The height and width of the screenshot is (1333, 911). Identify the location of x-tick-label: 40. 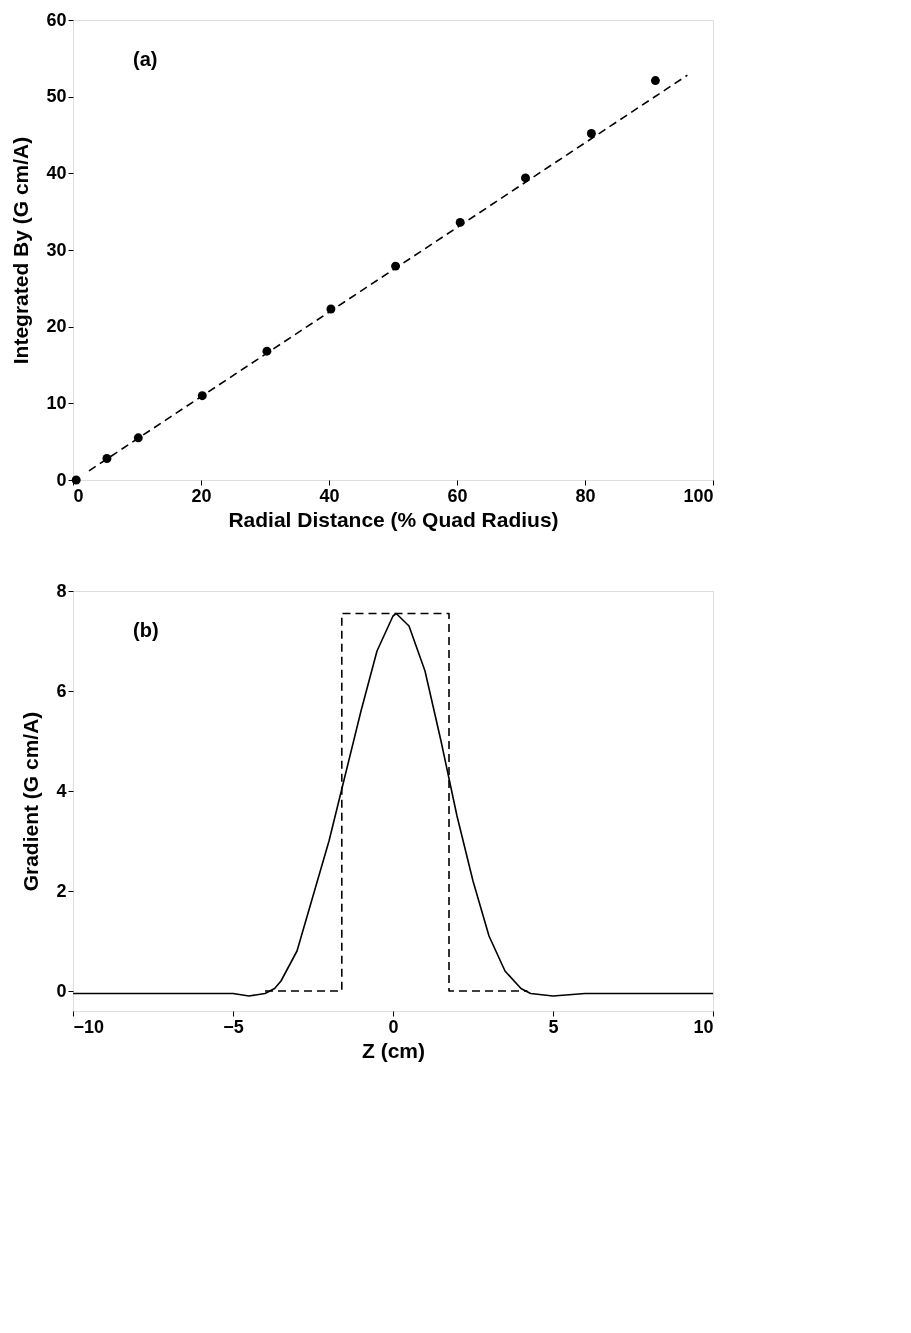
(329, 495).